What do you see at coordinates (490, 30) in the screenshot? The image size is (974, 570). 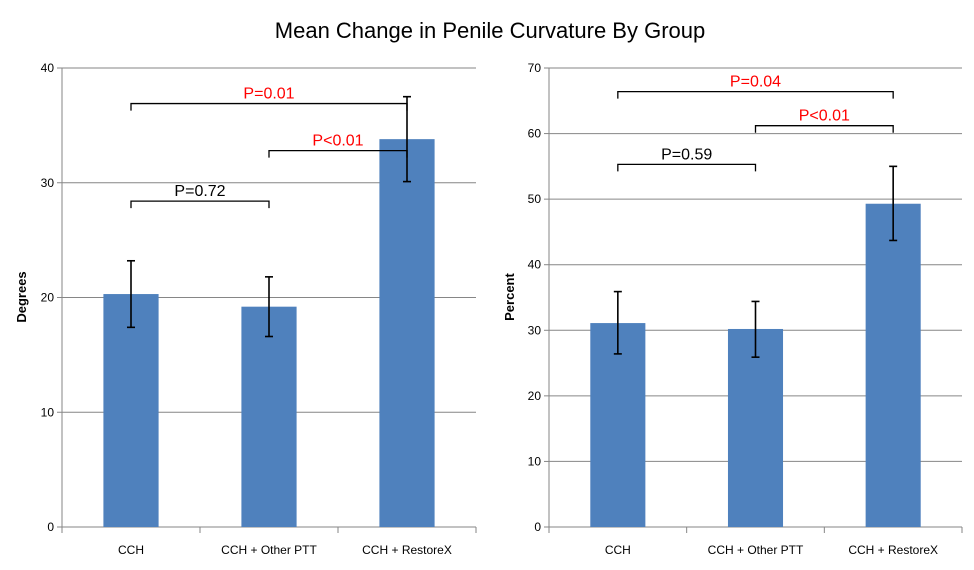 I see `figure-title: Mean Change in Penile Curvature By Group` at bounding box center [490, 30].